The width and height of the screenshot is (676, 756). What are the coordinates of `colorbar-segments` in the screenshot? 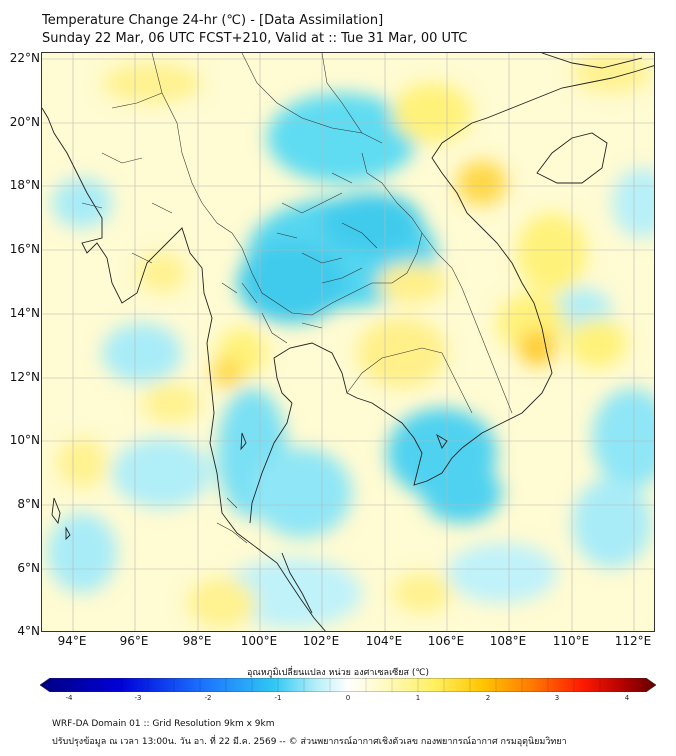 It's located at (348, 685).